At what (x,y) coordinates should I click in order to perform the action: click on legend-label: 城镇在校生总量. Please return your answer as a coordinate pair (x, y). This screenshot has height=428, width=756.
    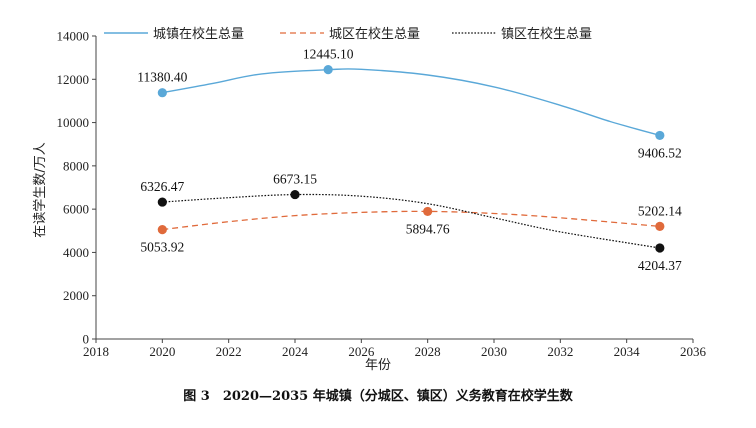
    Looking at the image, I should click on (198, 34).